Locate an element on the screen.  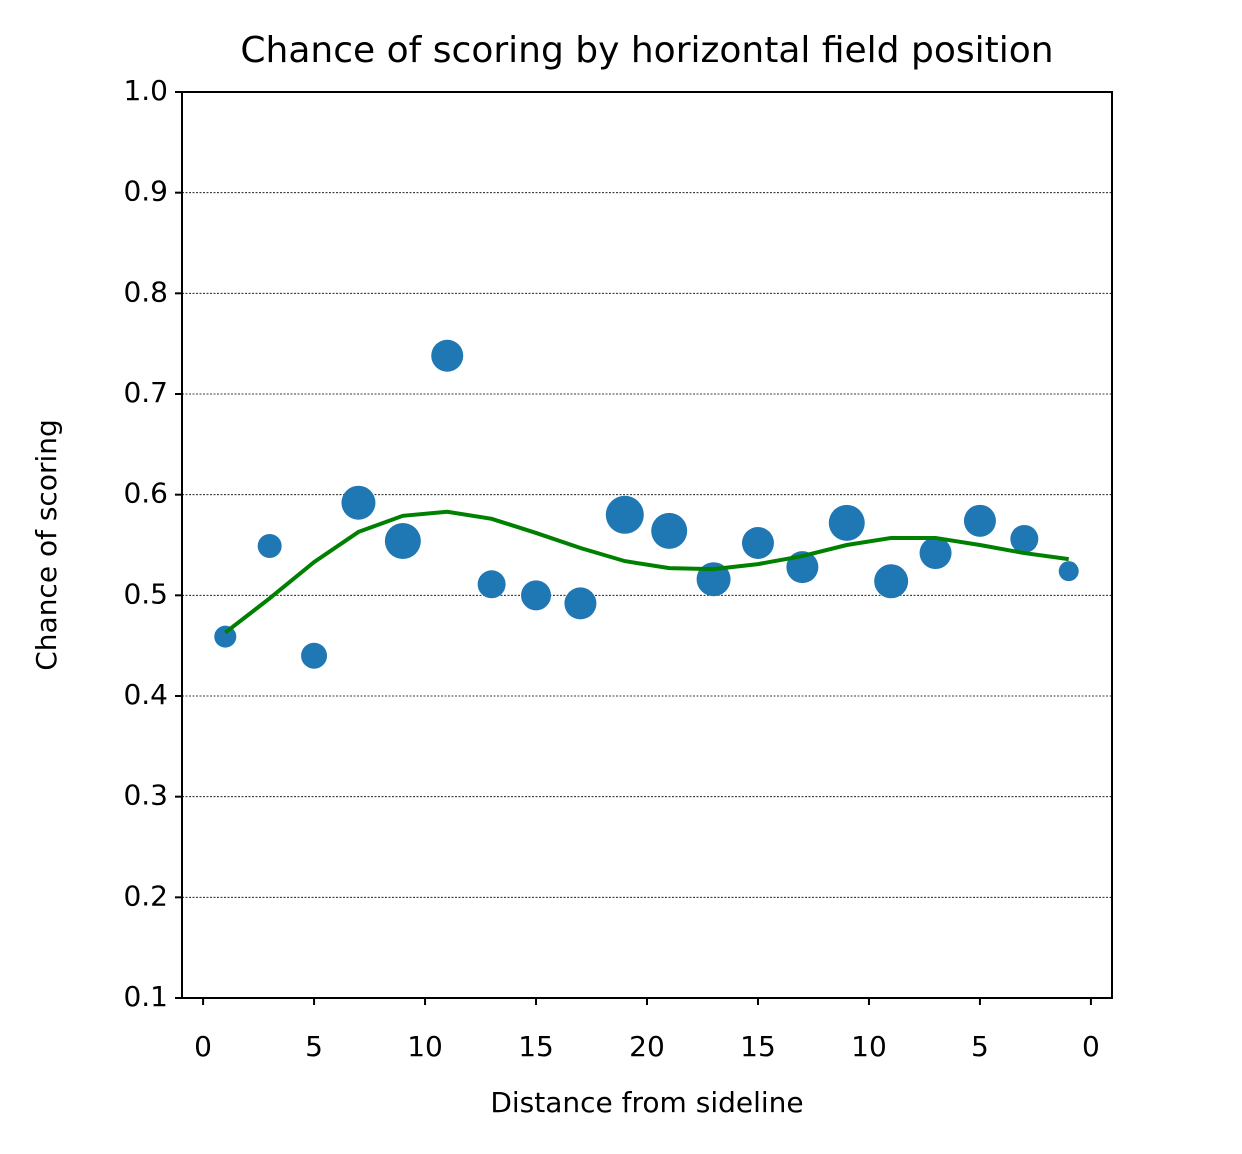
y-tick-label: 0.8 is located at coordinates (145, 291).